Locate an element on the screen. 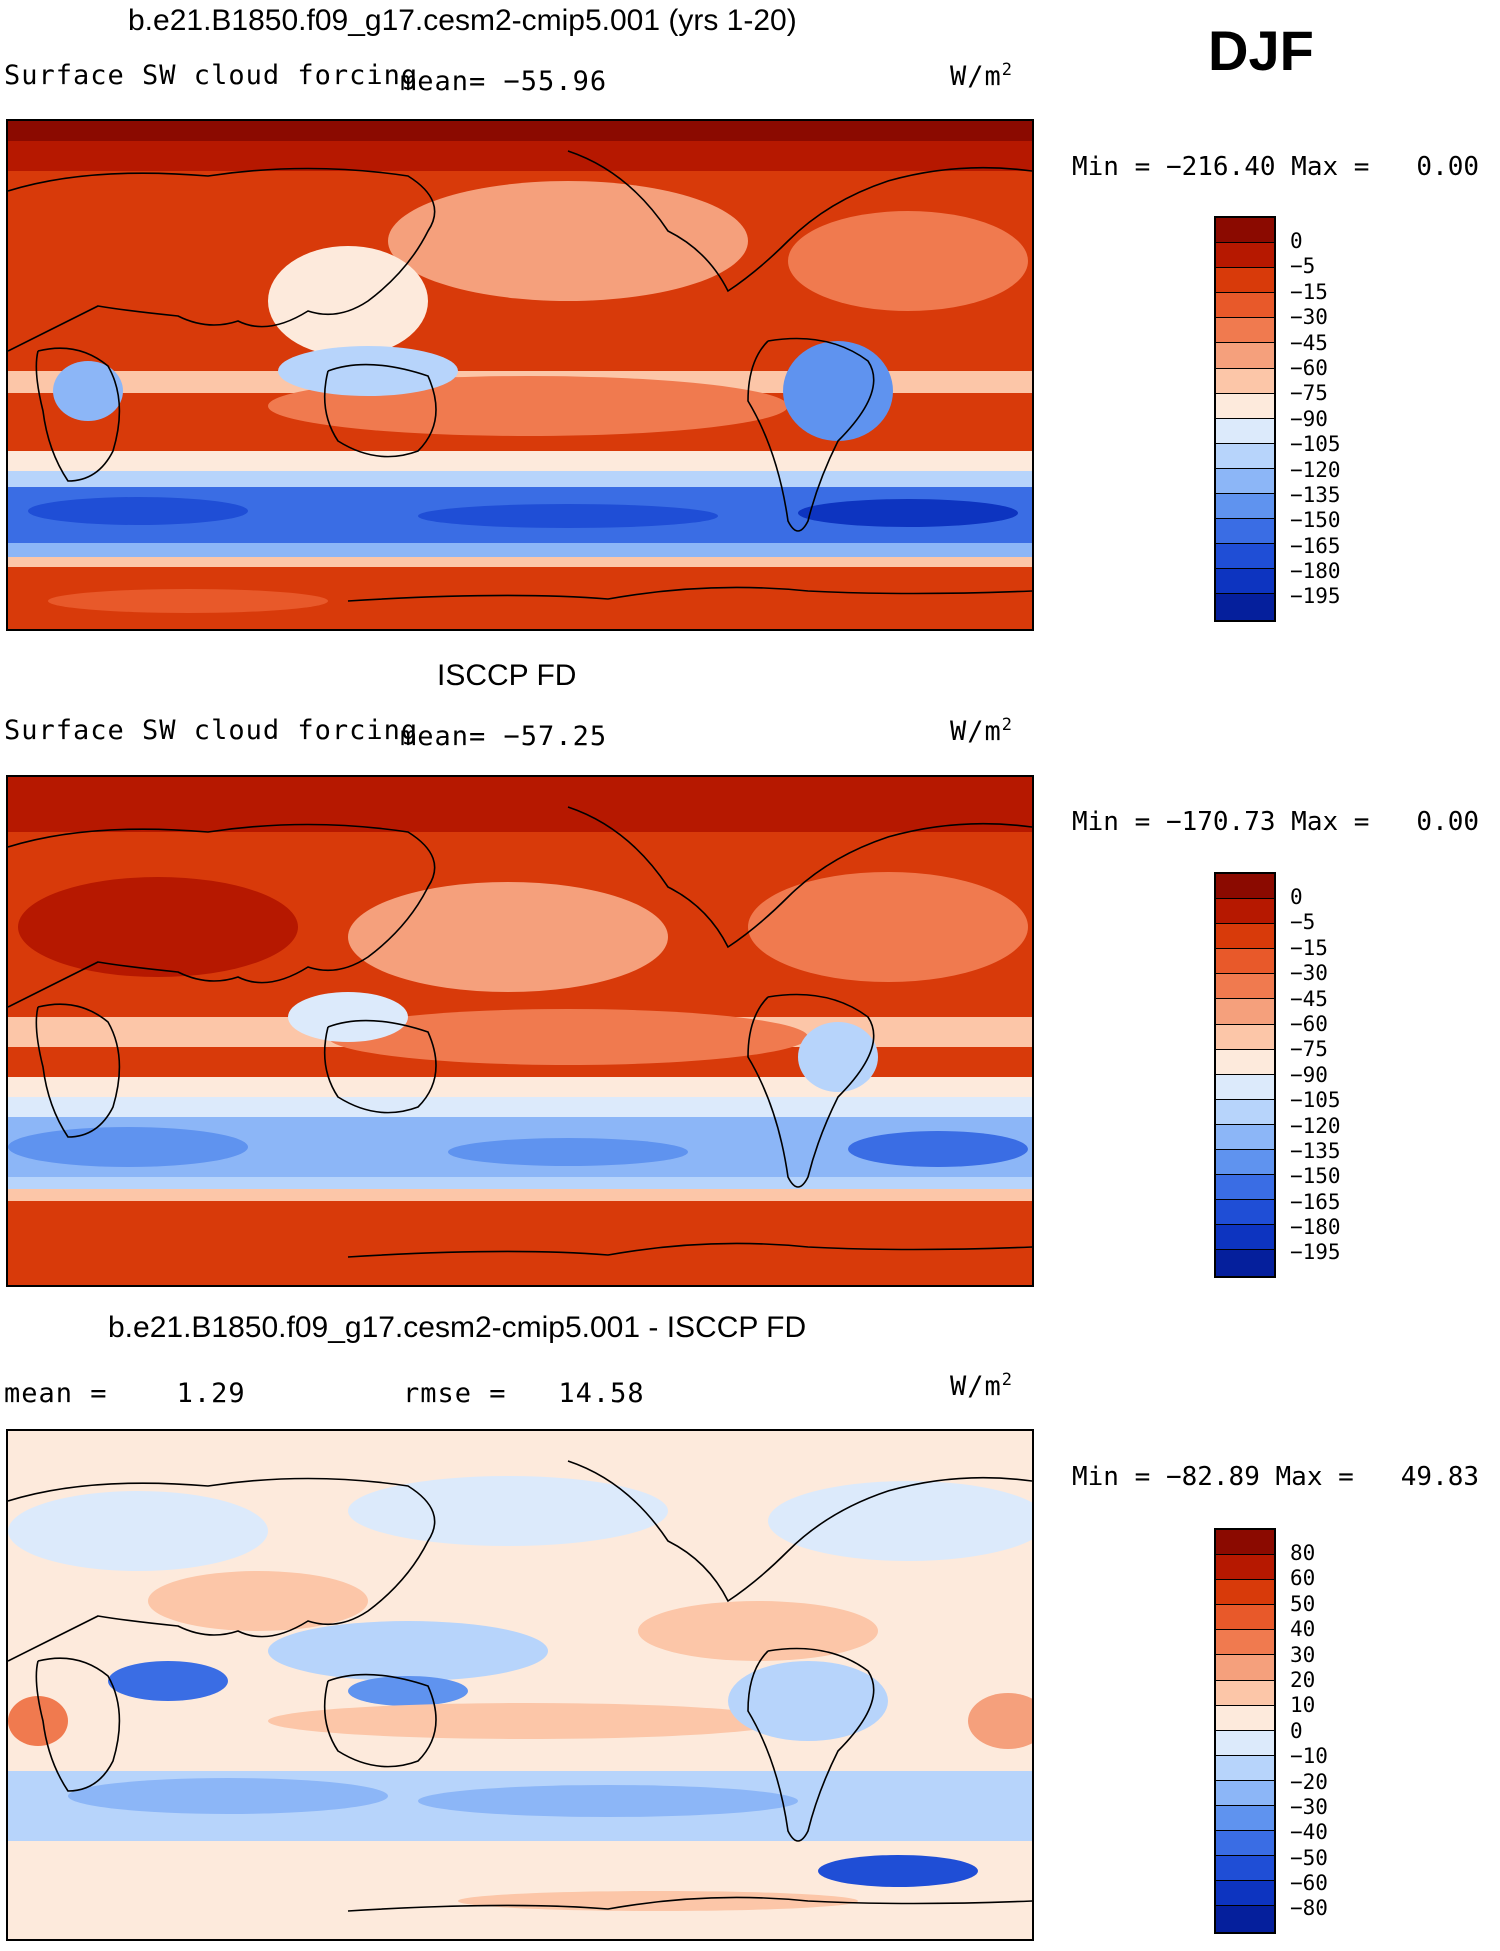 This screenshot has width=1500, height=1951. panel2-mean: mean= −57.25 is located at coordinates (503, 736).